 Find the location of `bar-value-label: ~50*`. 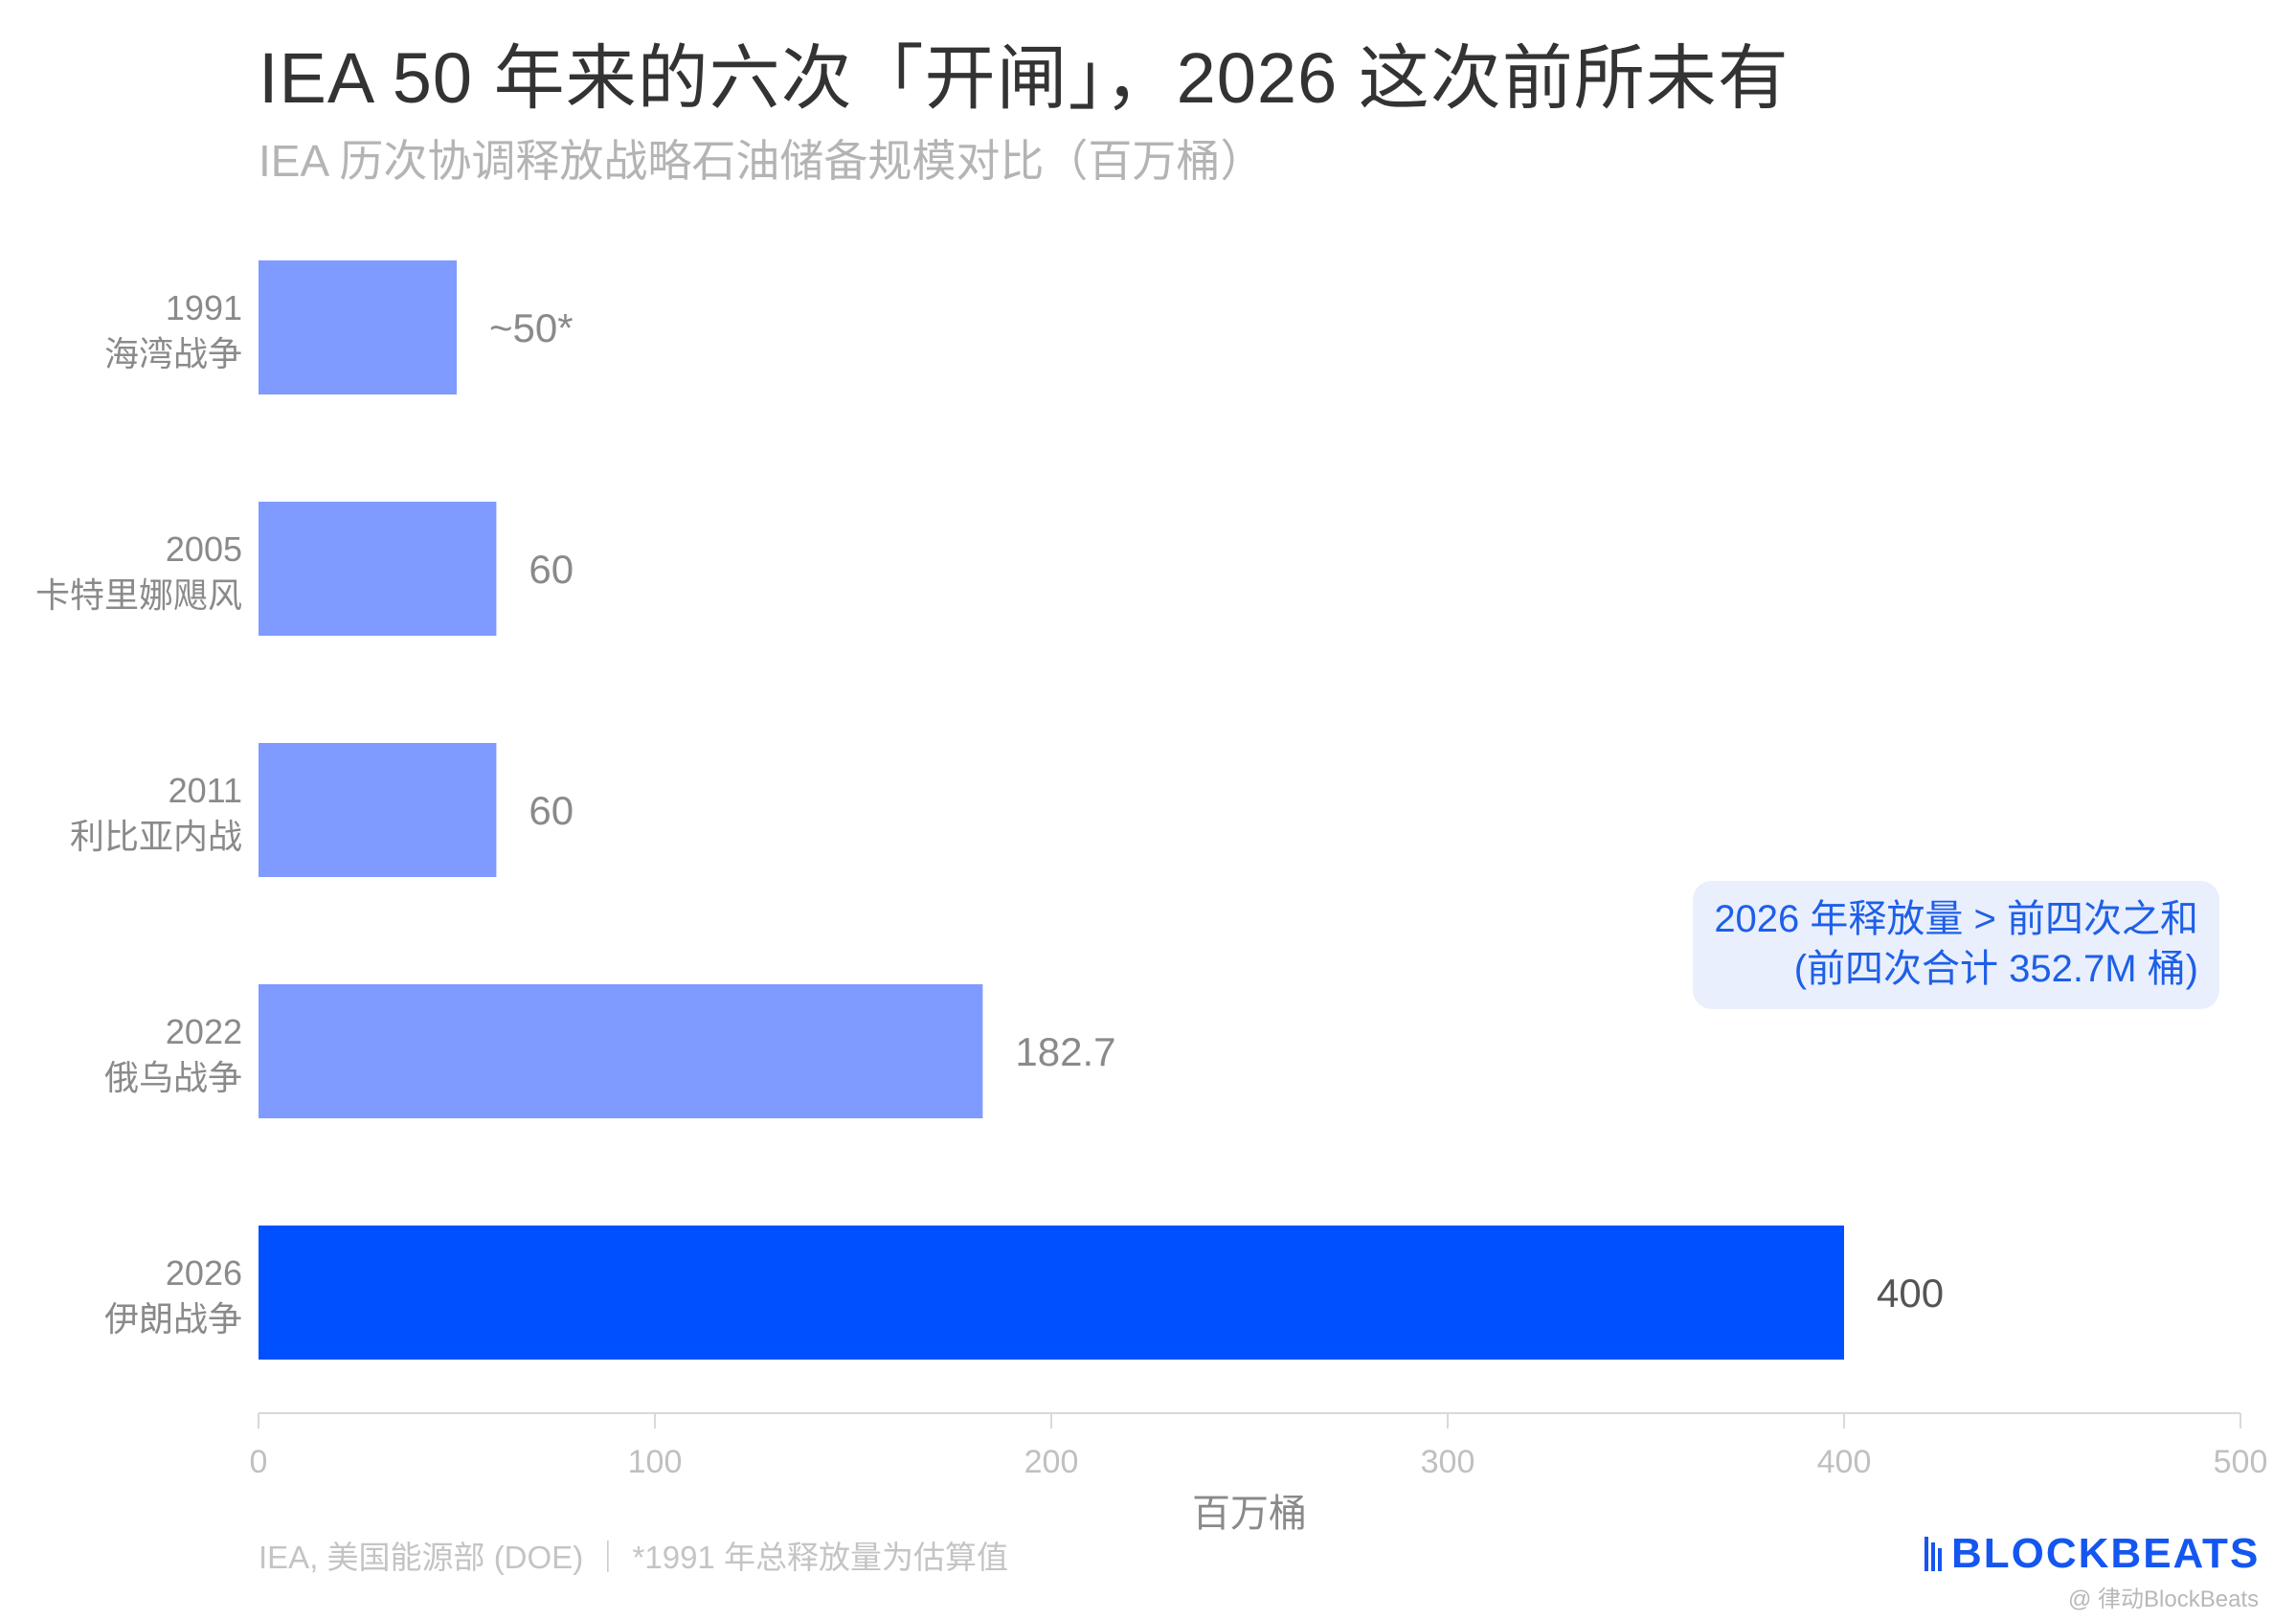

bar-value-label: ~50* is located at coordinates (531, 328).